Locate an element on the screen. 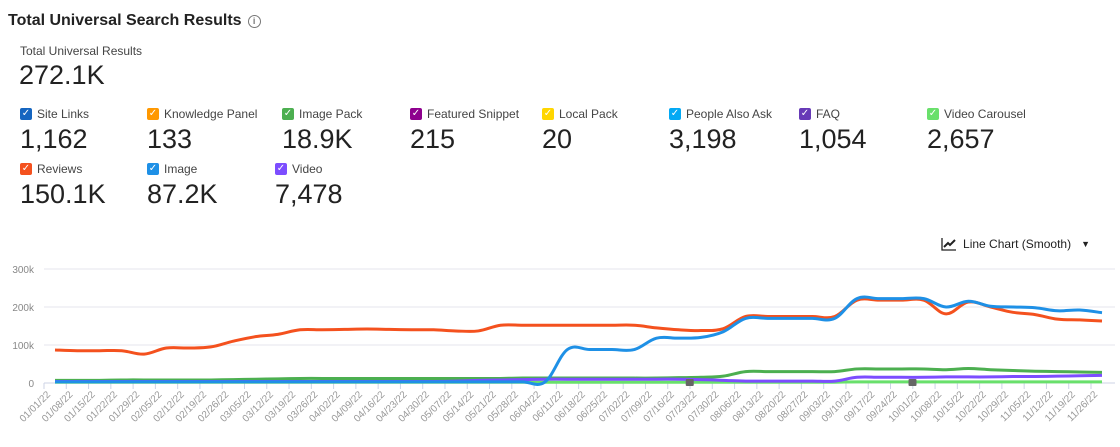  metric-label: ✓ Site Links is located at coordinates (54, 114).